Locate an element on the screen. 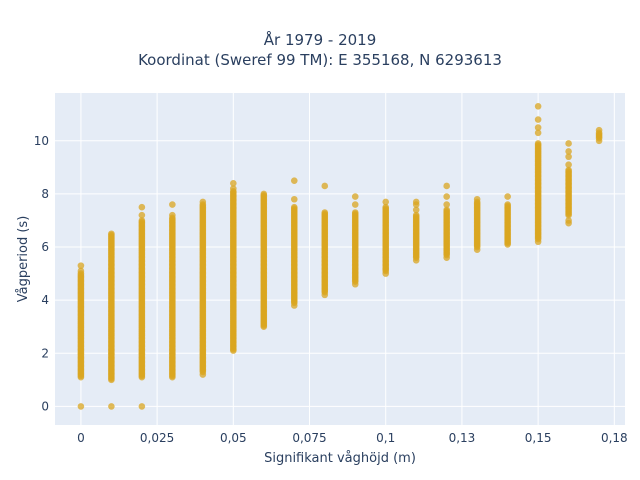  x-tick-label: 0 is located at coordinates (81, 438).